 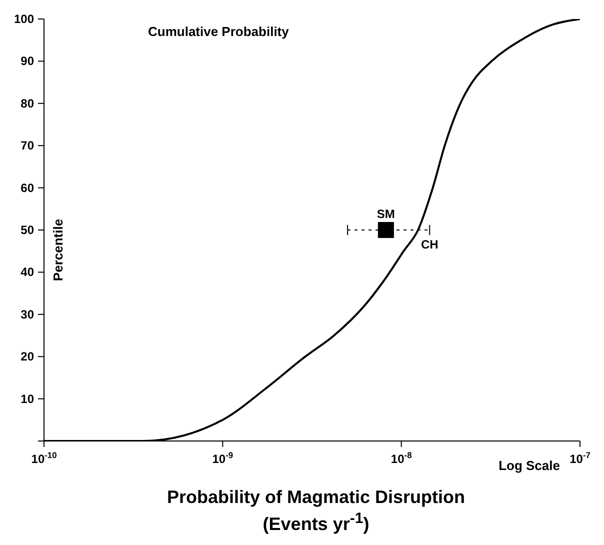 I want to click on text: Log Scale, so click(x=529, y=465).